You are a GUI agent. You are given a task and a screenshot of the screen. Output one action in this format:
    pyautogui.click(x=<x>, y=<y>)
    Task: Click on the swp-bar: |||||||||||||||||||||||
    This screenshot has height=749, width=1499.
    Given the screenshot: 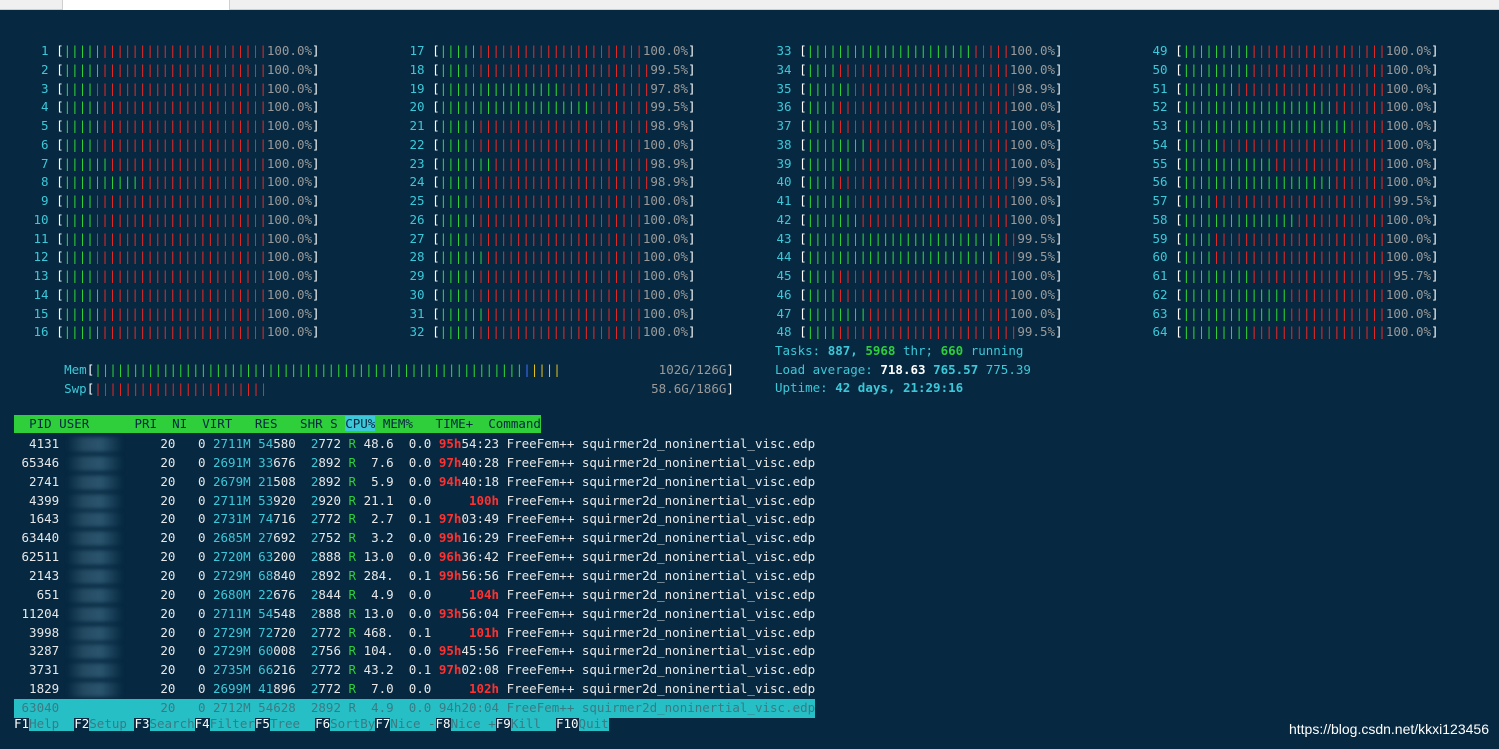 What is the action you would take?
    pyautogui.click(x=181, y=388)
    